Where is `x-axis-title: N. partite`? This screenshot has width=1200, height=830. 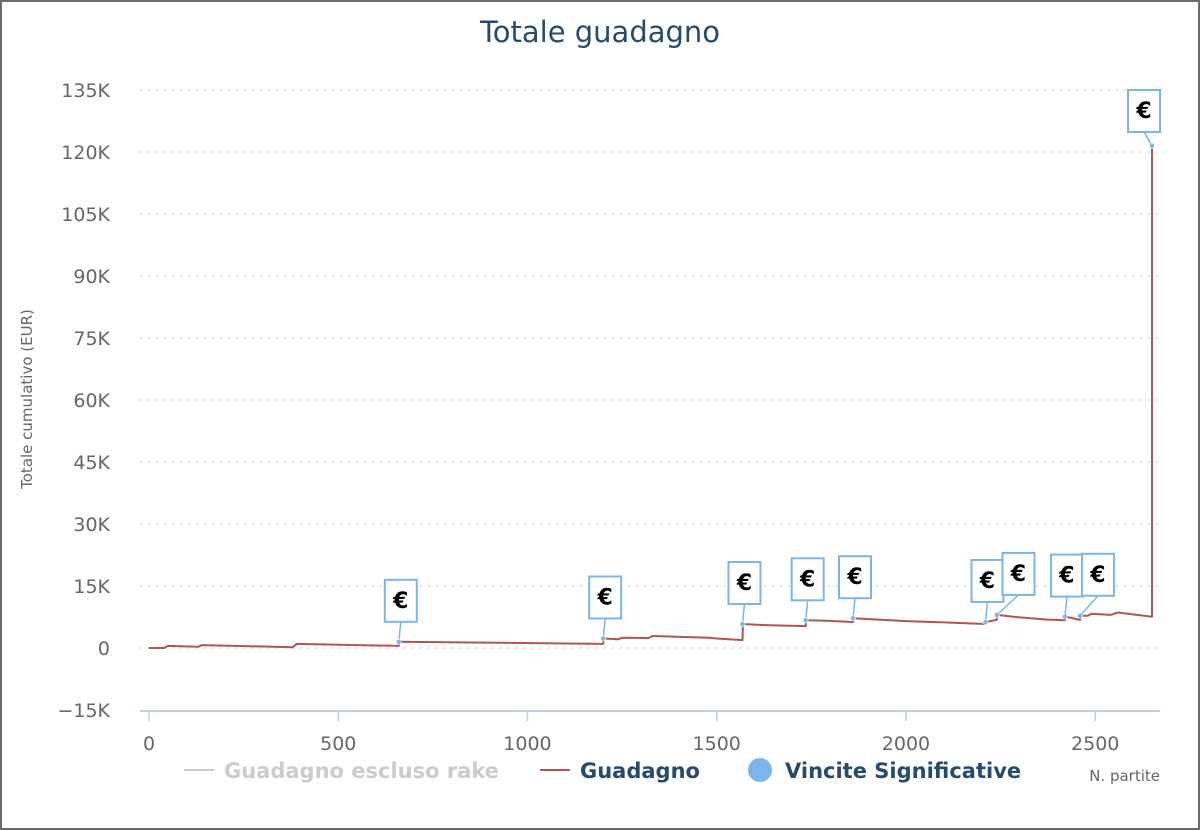 x-axis-title: N. partite is located at coordinates (1124, 776).